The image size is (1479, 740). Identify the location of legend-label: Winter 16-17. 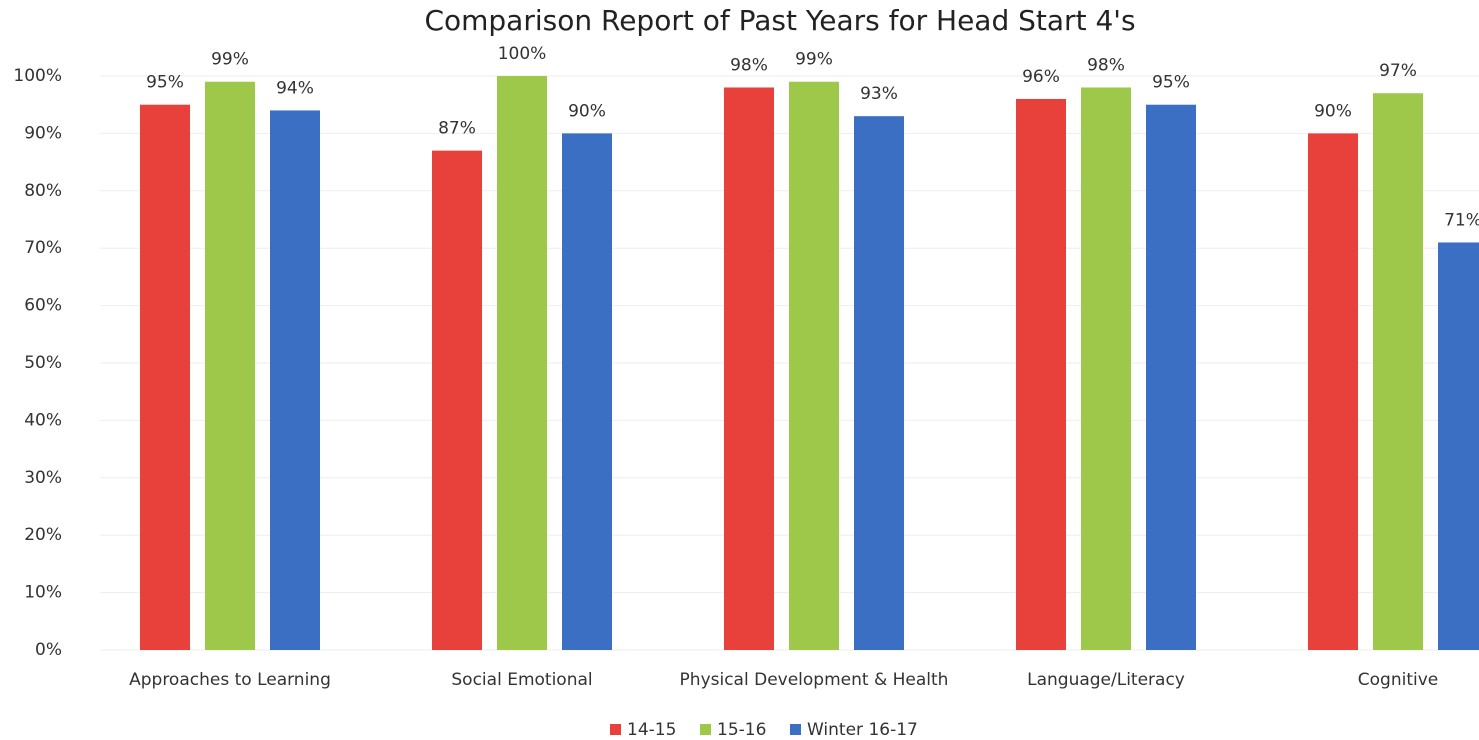
(862, 730).